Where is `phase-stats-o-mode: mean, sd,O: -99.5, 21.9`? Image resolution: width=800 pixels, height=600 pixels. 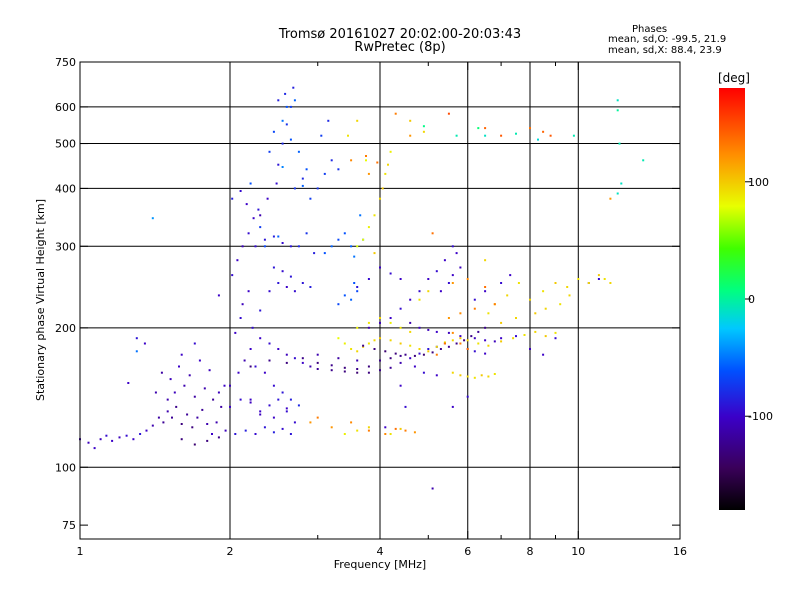
phase-stats-o-mode: mean, sd,O: -99.5, 21.9 is located at coordinates (667, 39).